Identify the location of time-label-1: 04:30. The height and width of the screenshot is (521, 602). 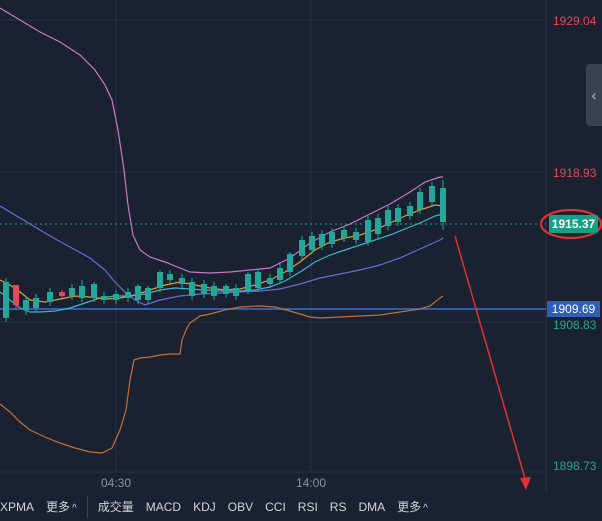
(116, 483).